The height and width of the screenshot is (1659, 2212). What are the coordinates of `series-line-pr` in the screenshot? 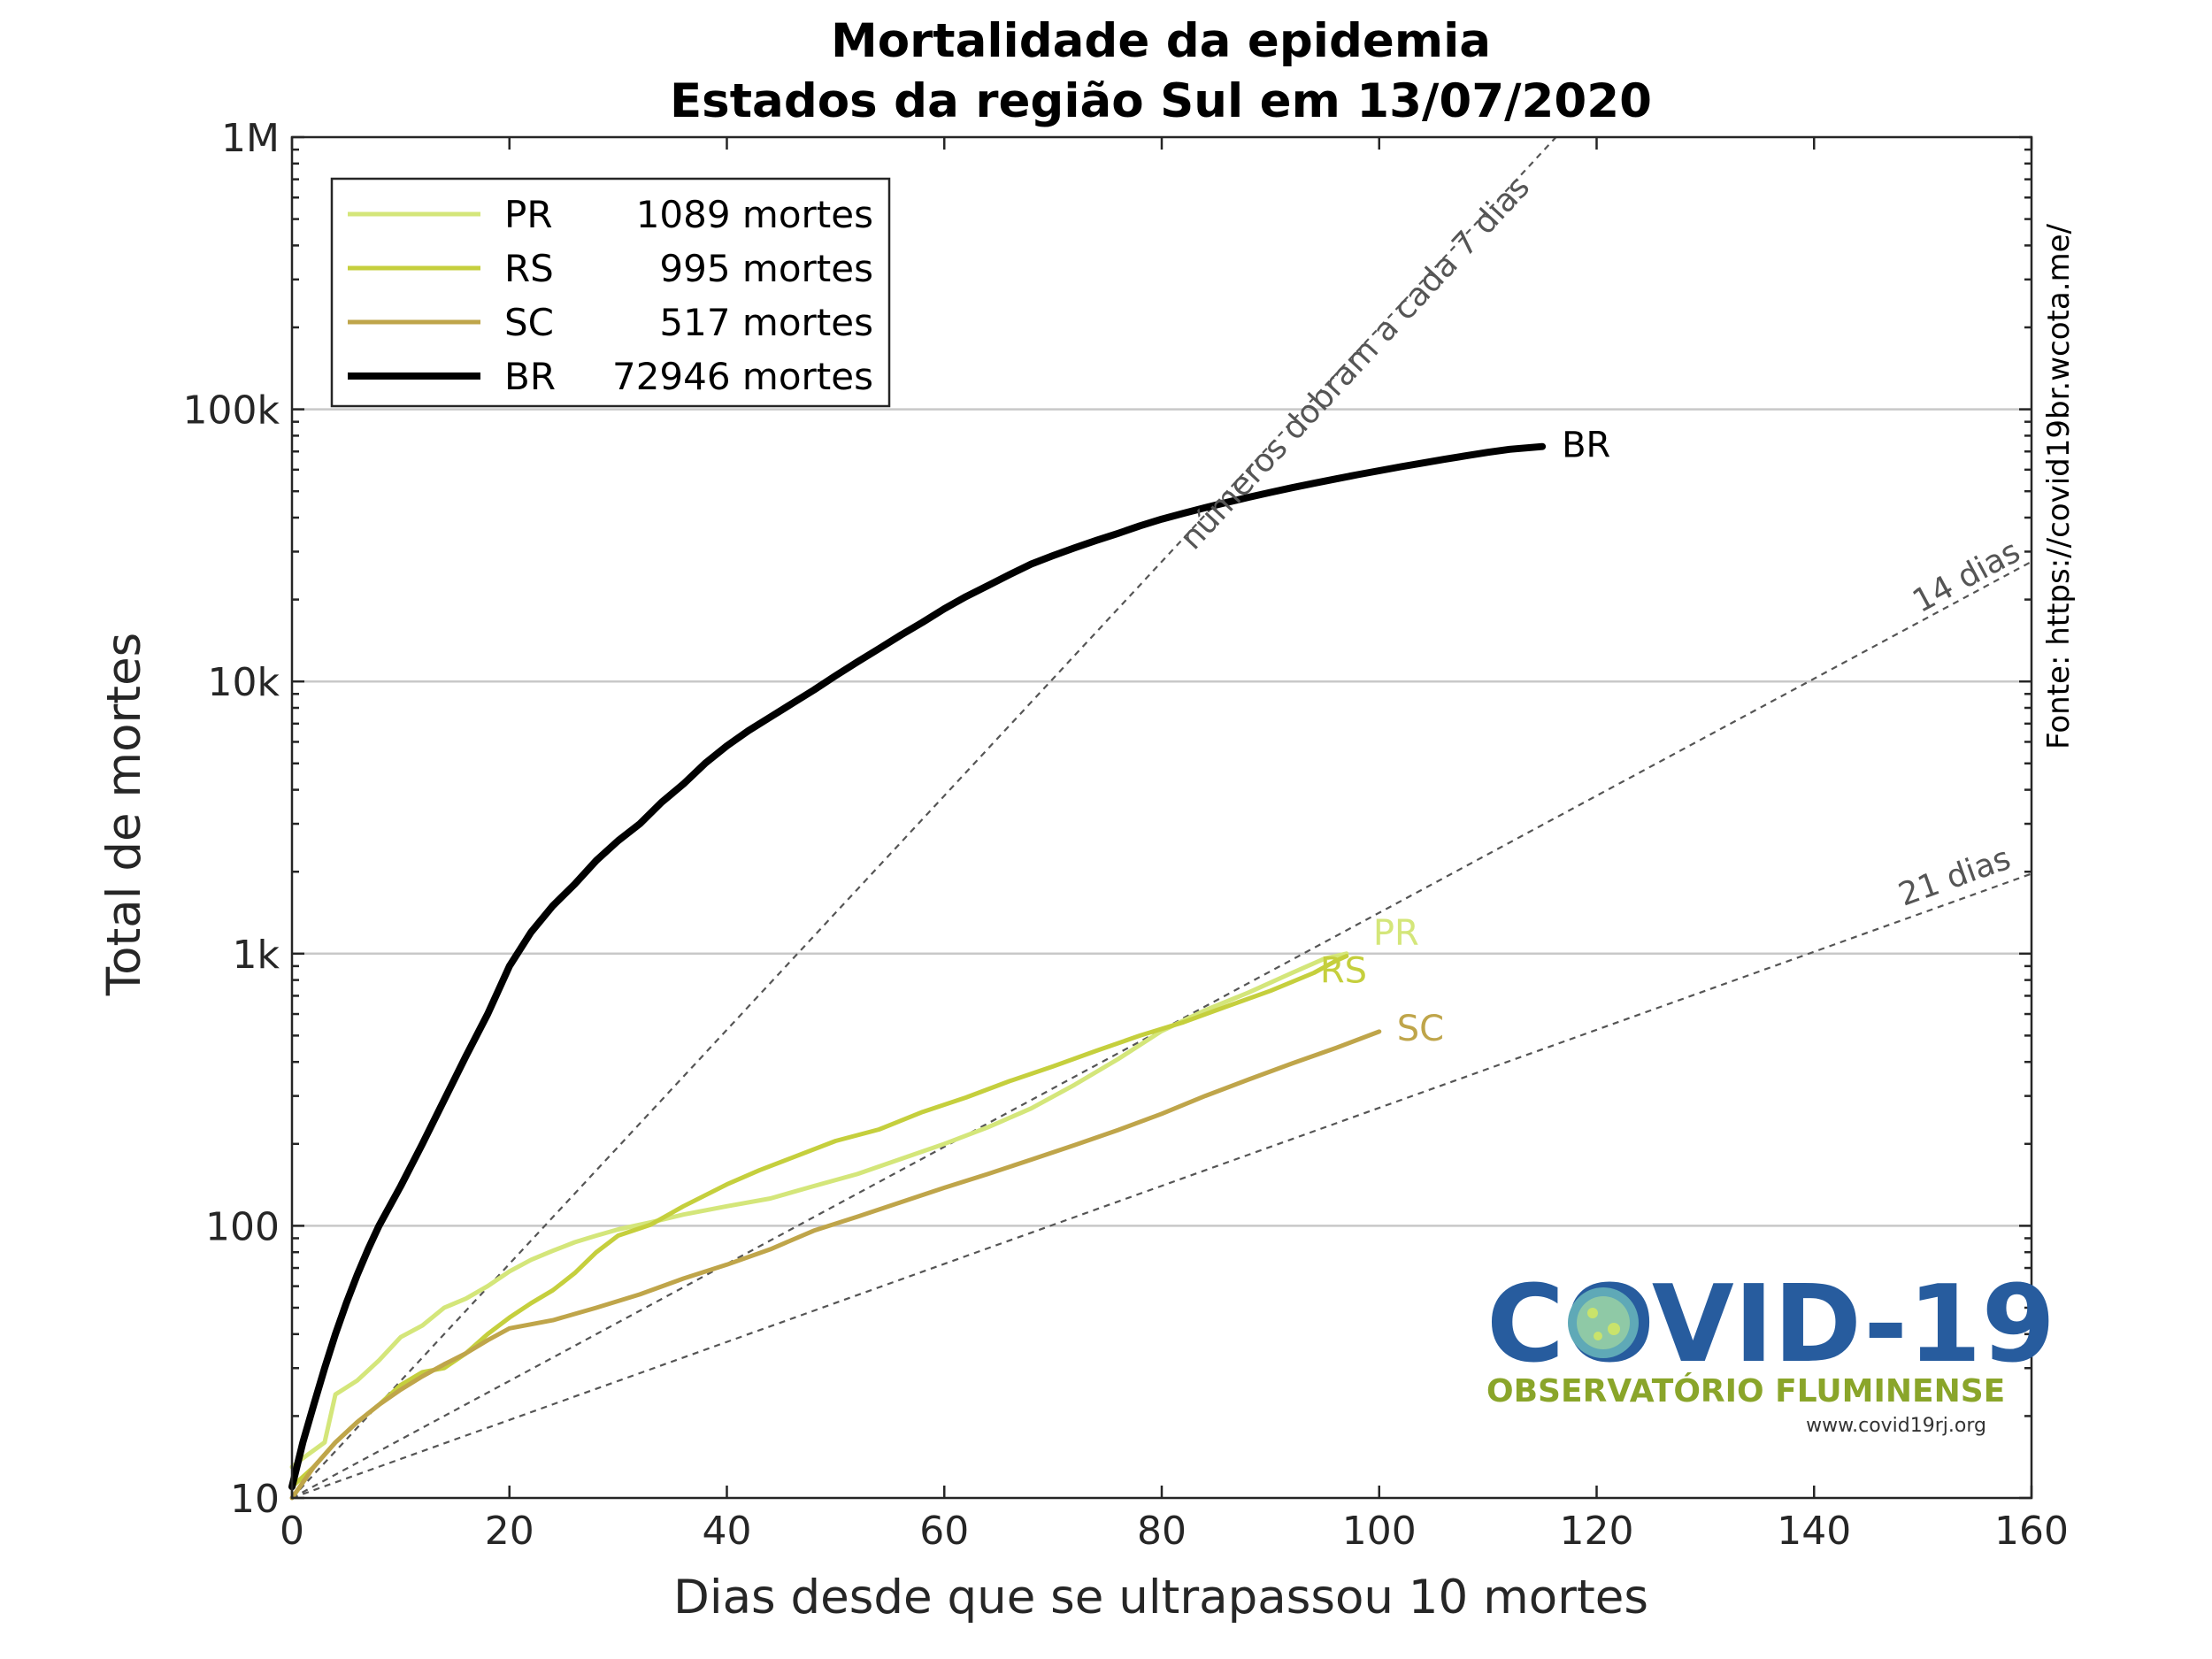 It's located at (819, 1210).